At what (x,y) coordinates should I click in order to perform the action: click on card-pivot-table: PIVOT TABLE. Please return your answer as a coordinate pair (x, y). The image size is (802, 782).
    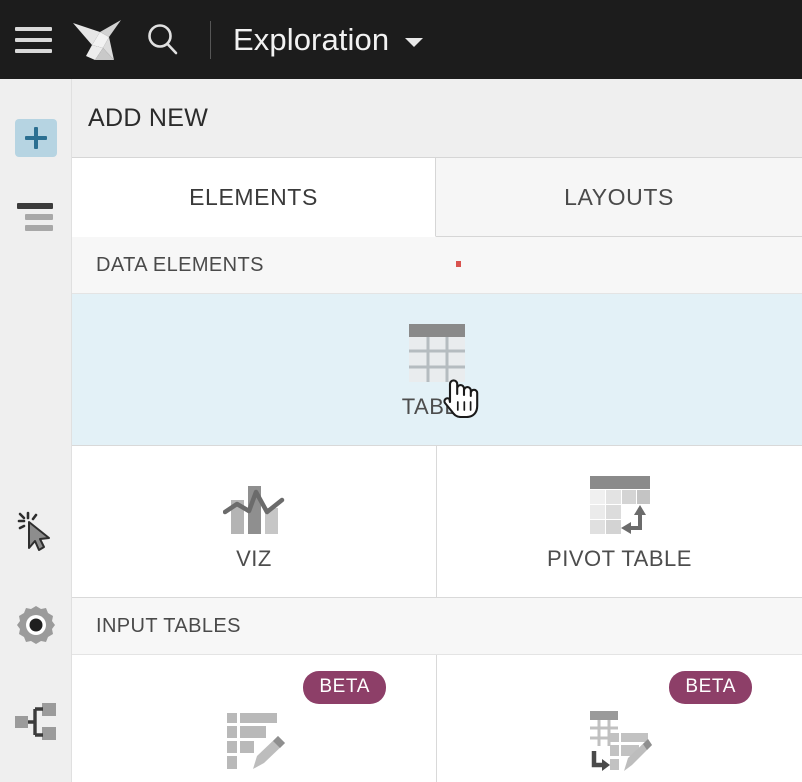
    Looking at the image, I should click on (619, 522).